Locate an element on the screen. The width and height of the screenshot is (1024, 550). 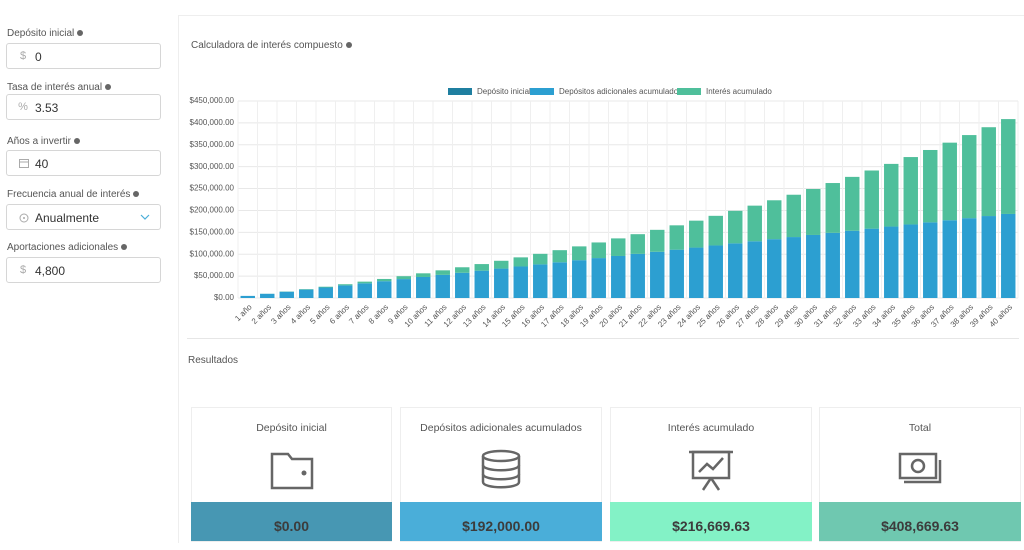
y-tick-label: $450,000.00 is located at coordinates (212, 100).